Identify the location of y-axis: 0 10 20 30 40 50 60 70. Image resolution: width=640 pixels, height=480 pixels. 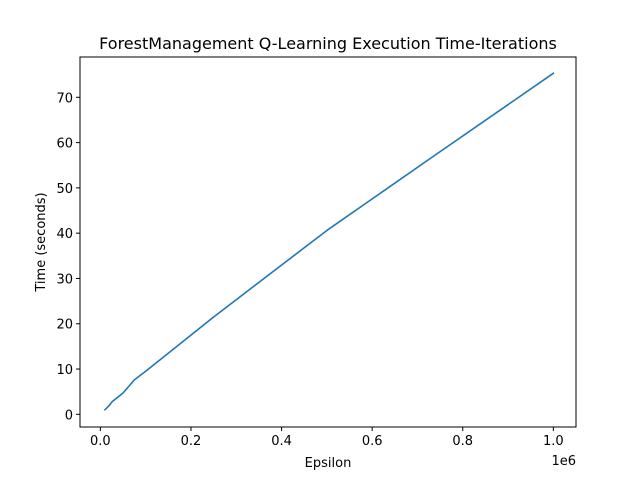
(68, 257).